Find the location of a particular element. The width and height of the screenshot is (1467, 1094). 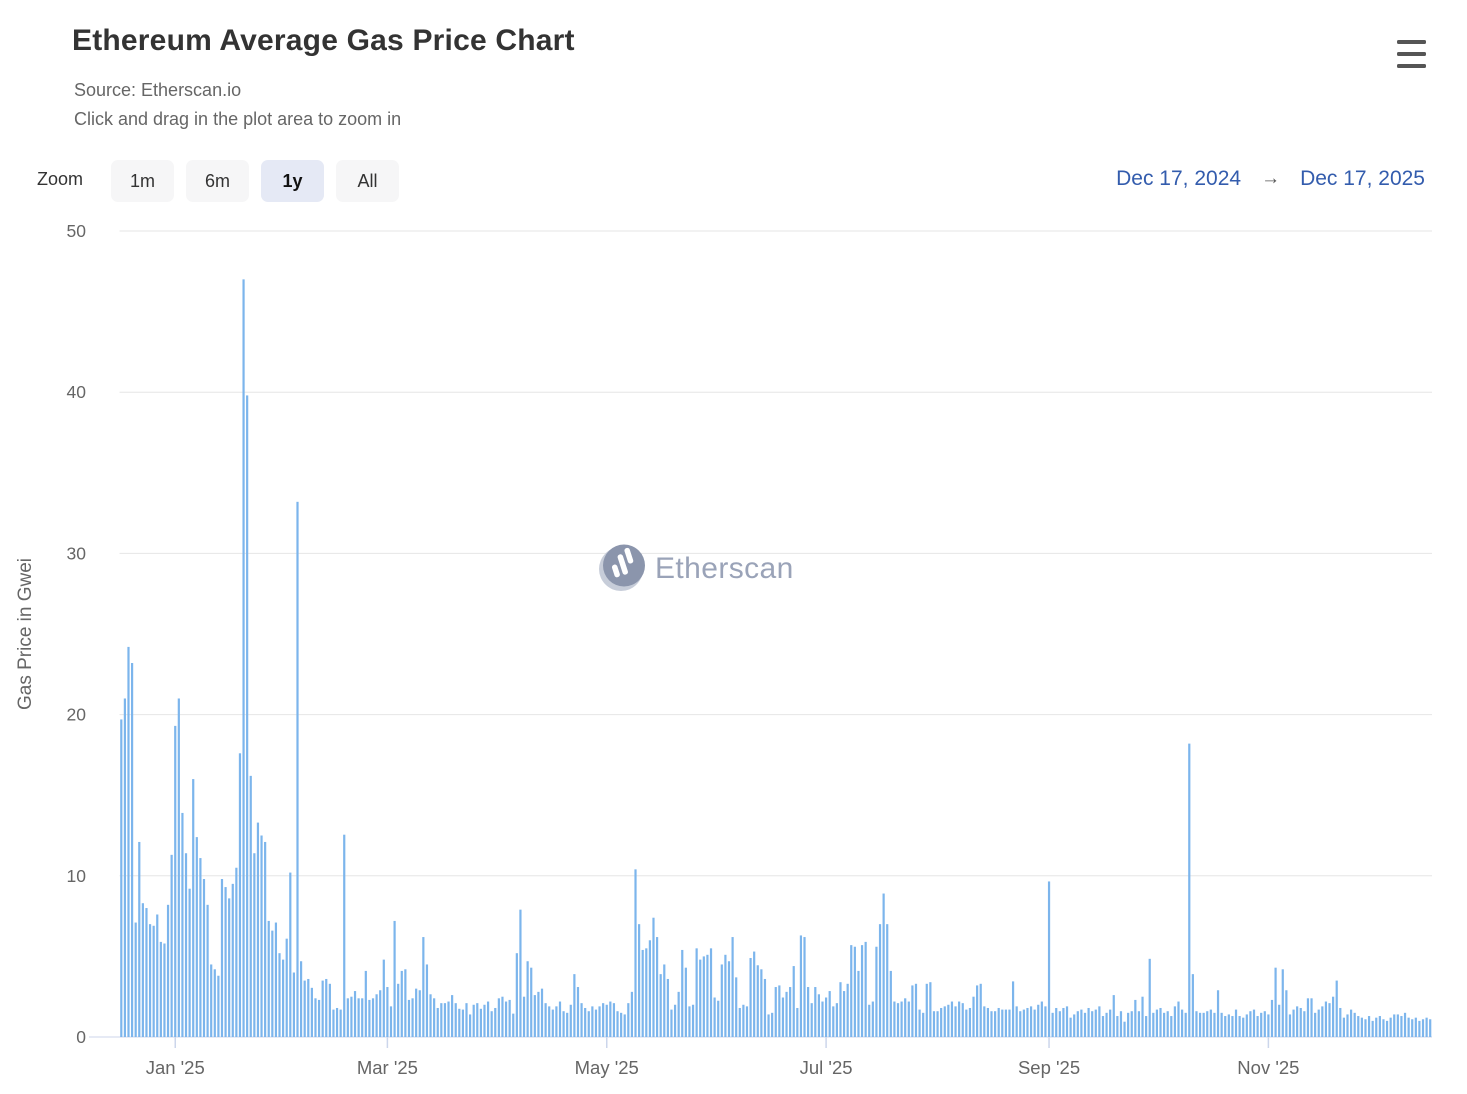

range-arrow-icon: → is located at coordinates (1271, 178).